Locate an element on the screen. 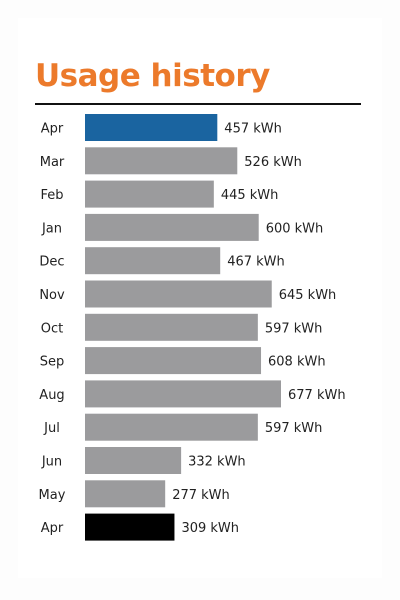 The image size is (400, 600). usage-value-label: 277 kWh is located at coordinates (201, 495).